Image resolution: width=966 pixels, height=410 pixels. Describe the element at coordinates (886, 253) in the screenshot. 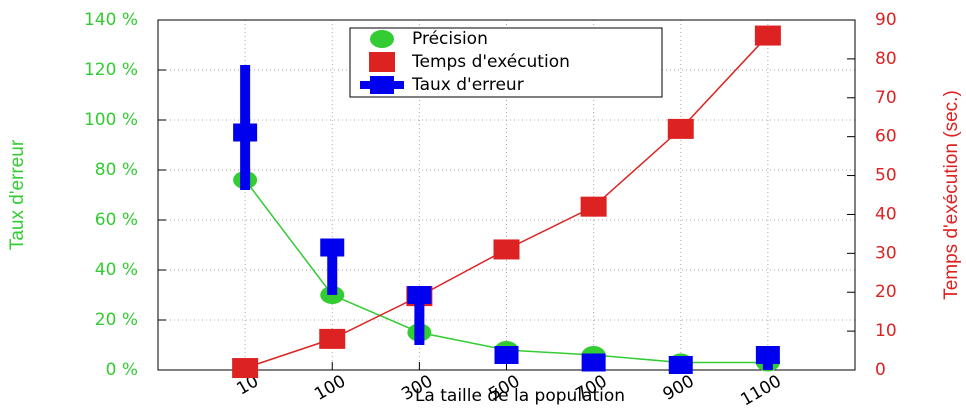

I see `y2-tick-label: 30` at that location.